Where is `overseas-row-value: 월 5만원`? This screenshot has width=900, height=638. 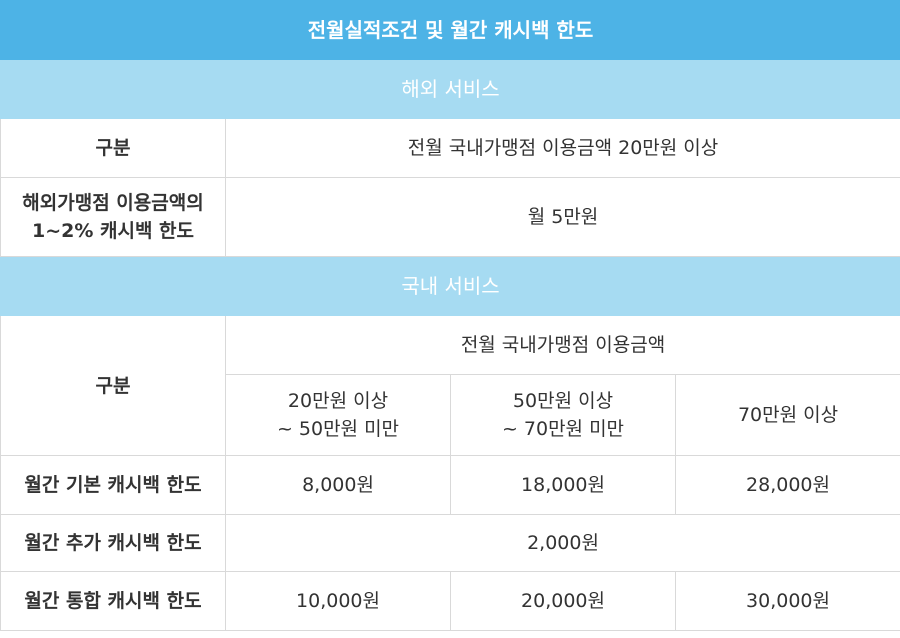
overseas-row-value: 월 5만원 is located at coordinates (562, 217).